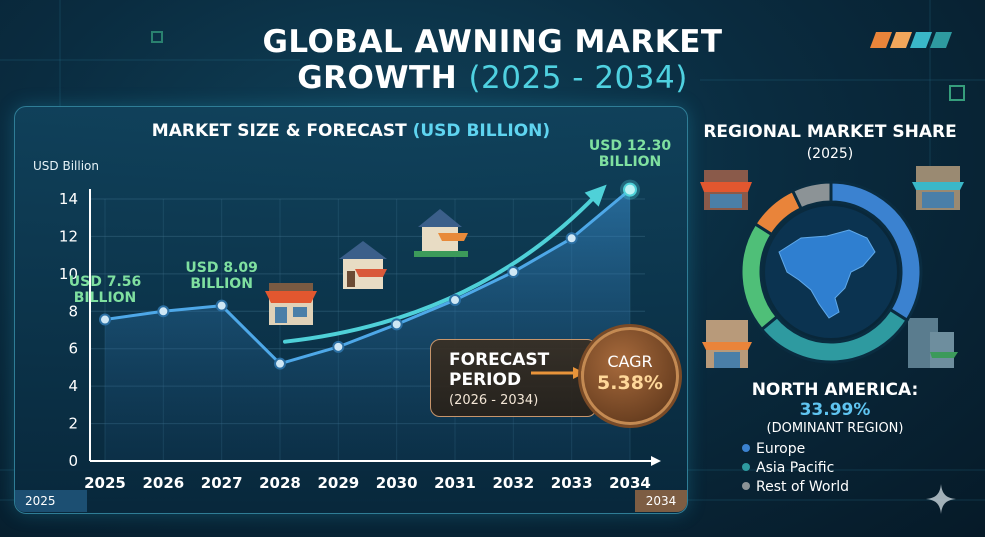 The height and width of the screenshot is (537, 985). I want to click on forecast-period-box: FORECAST PERIOD (2026 - 2034), so click(513, 378).